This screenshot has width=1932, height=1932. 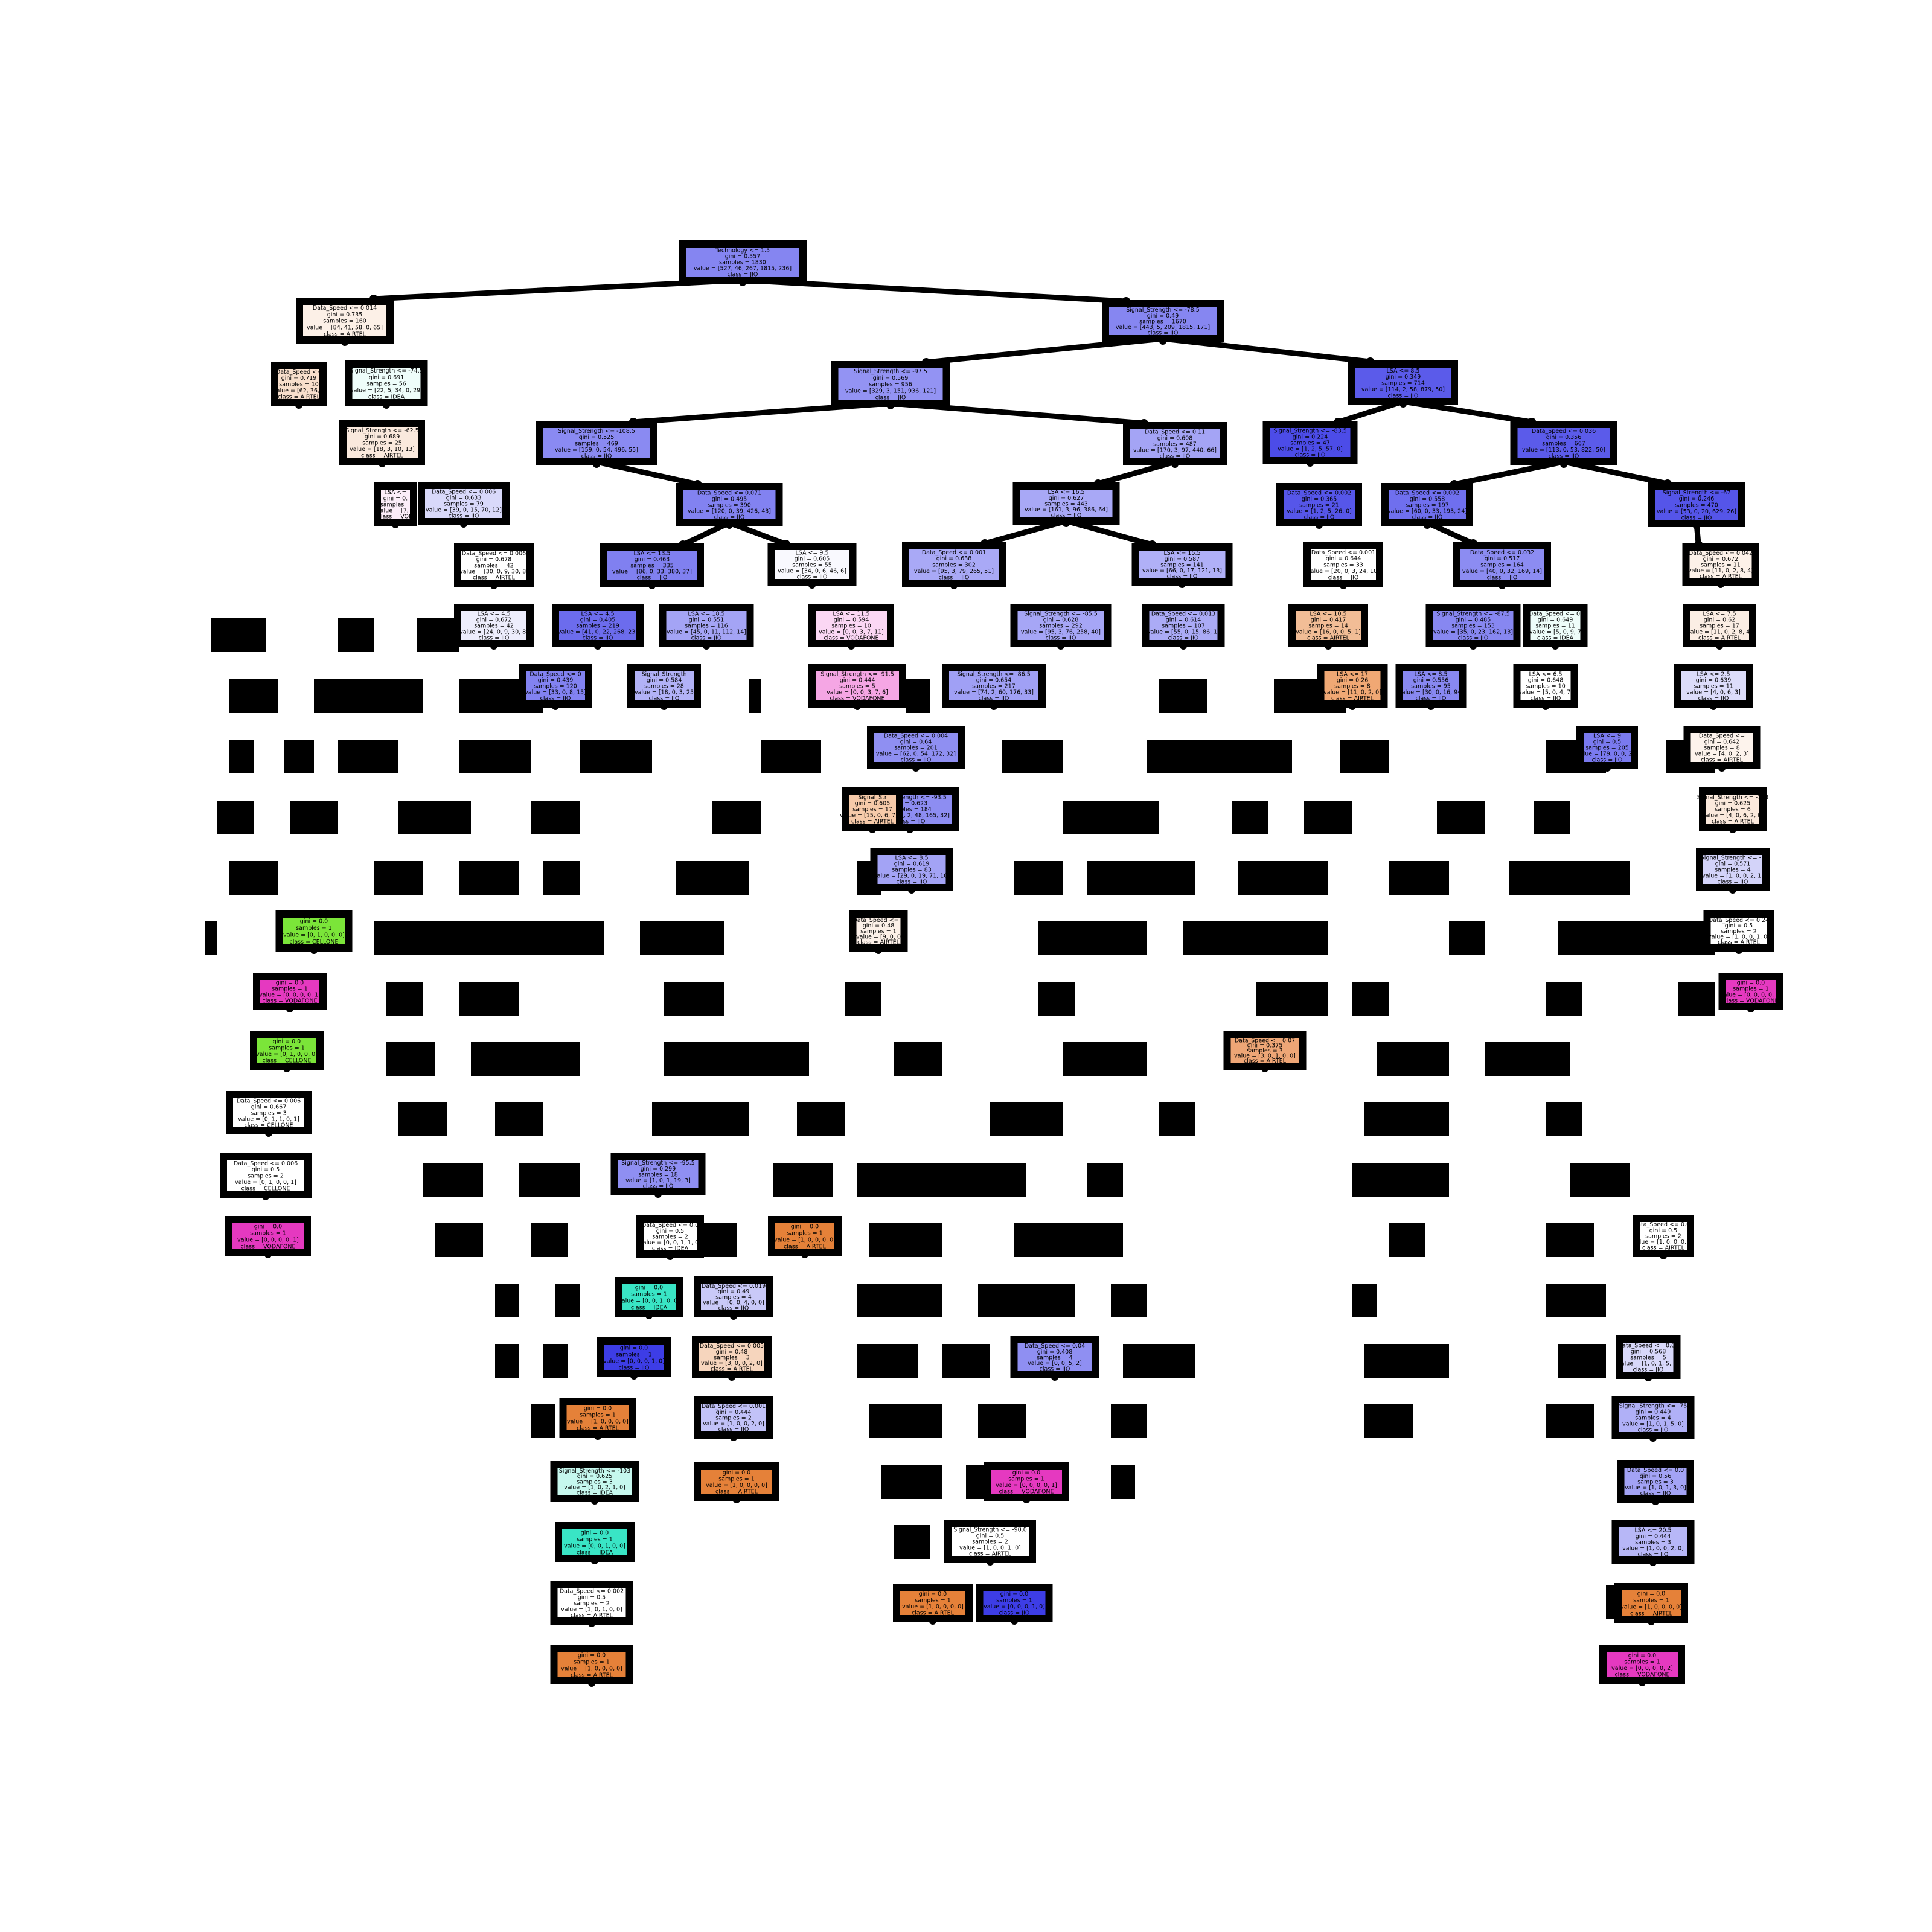 What do you see at coordinates (1403, 371) in the screenshot?
I see `tree-node-line: LSA <= 8.5` at bounding box center [1403, 371].